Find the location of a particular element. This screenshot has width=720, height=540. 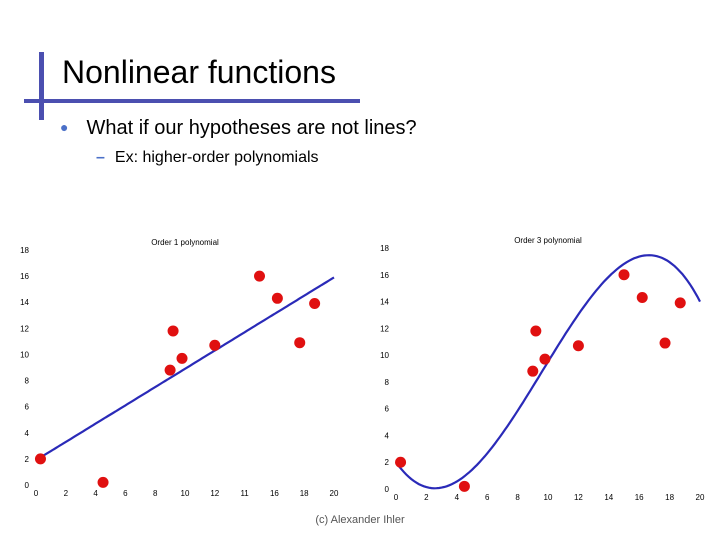

chart-title: Order 3 polynomial is located at coordinates (548, 240).